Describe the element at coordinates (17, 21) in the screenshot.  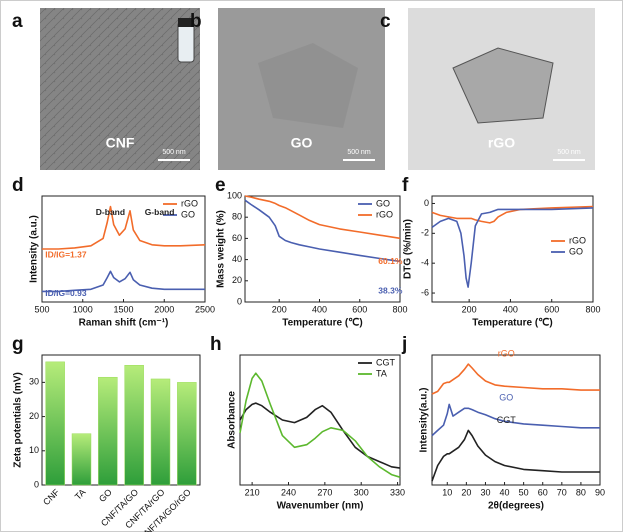
I see `panel-letter: a` at that location.